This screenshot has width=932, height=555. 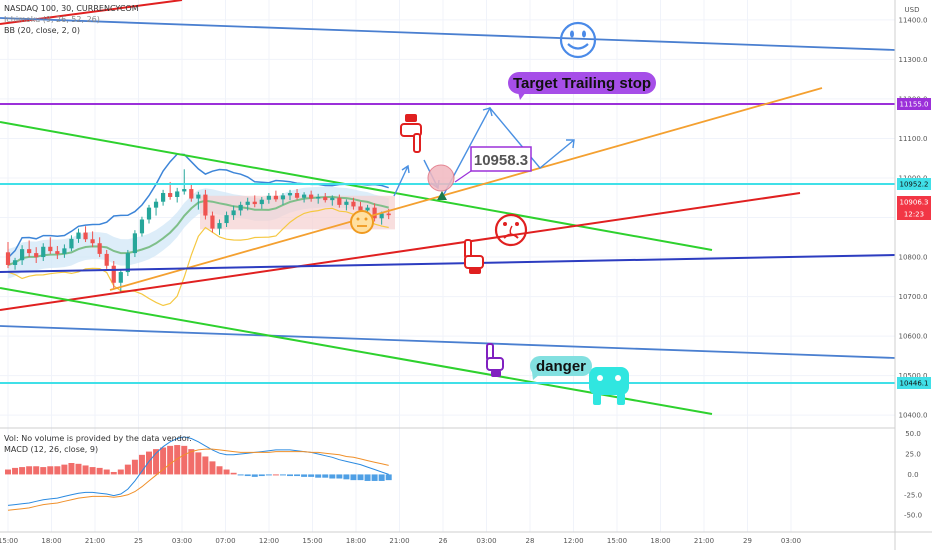 I want to click on bollinger-lower, so click(x=198, y=257).